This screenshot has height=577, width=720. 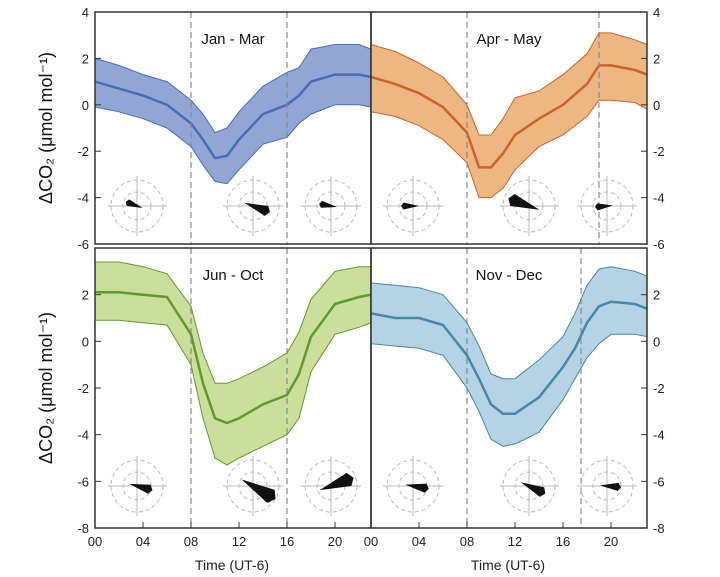 I want to click on ylabel-bottom: ΔCO₂ (μmol mol⁻¹), so click(x=46, y=388).